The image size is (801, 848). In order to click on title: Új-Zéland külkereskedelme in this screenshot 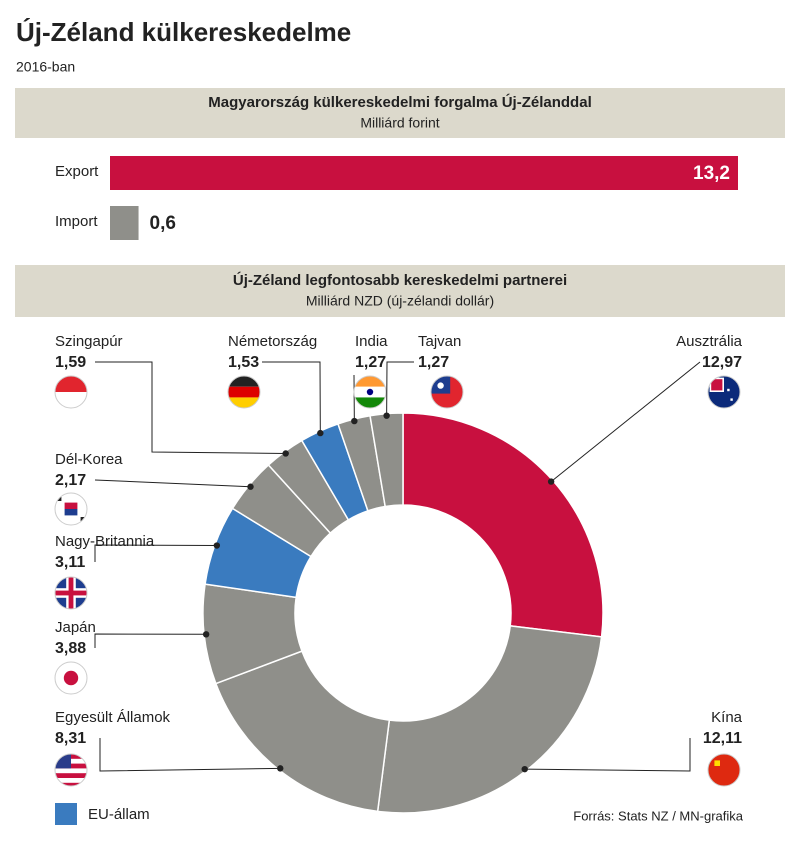, I will do `click(183, 32)`.